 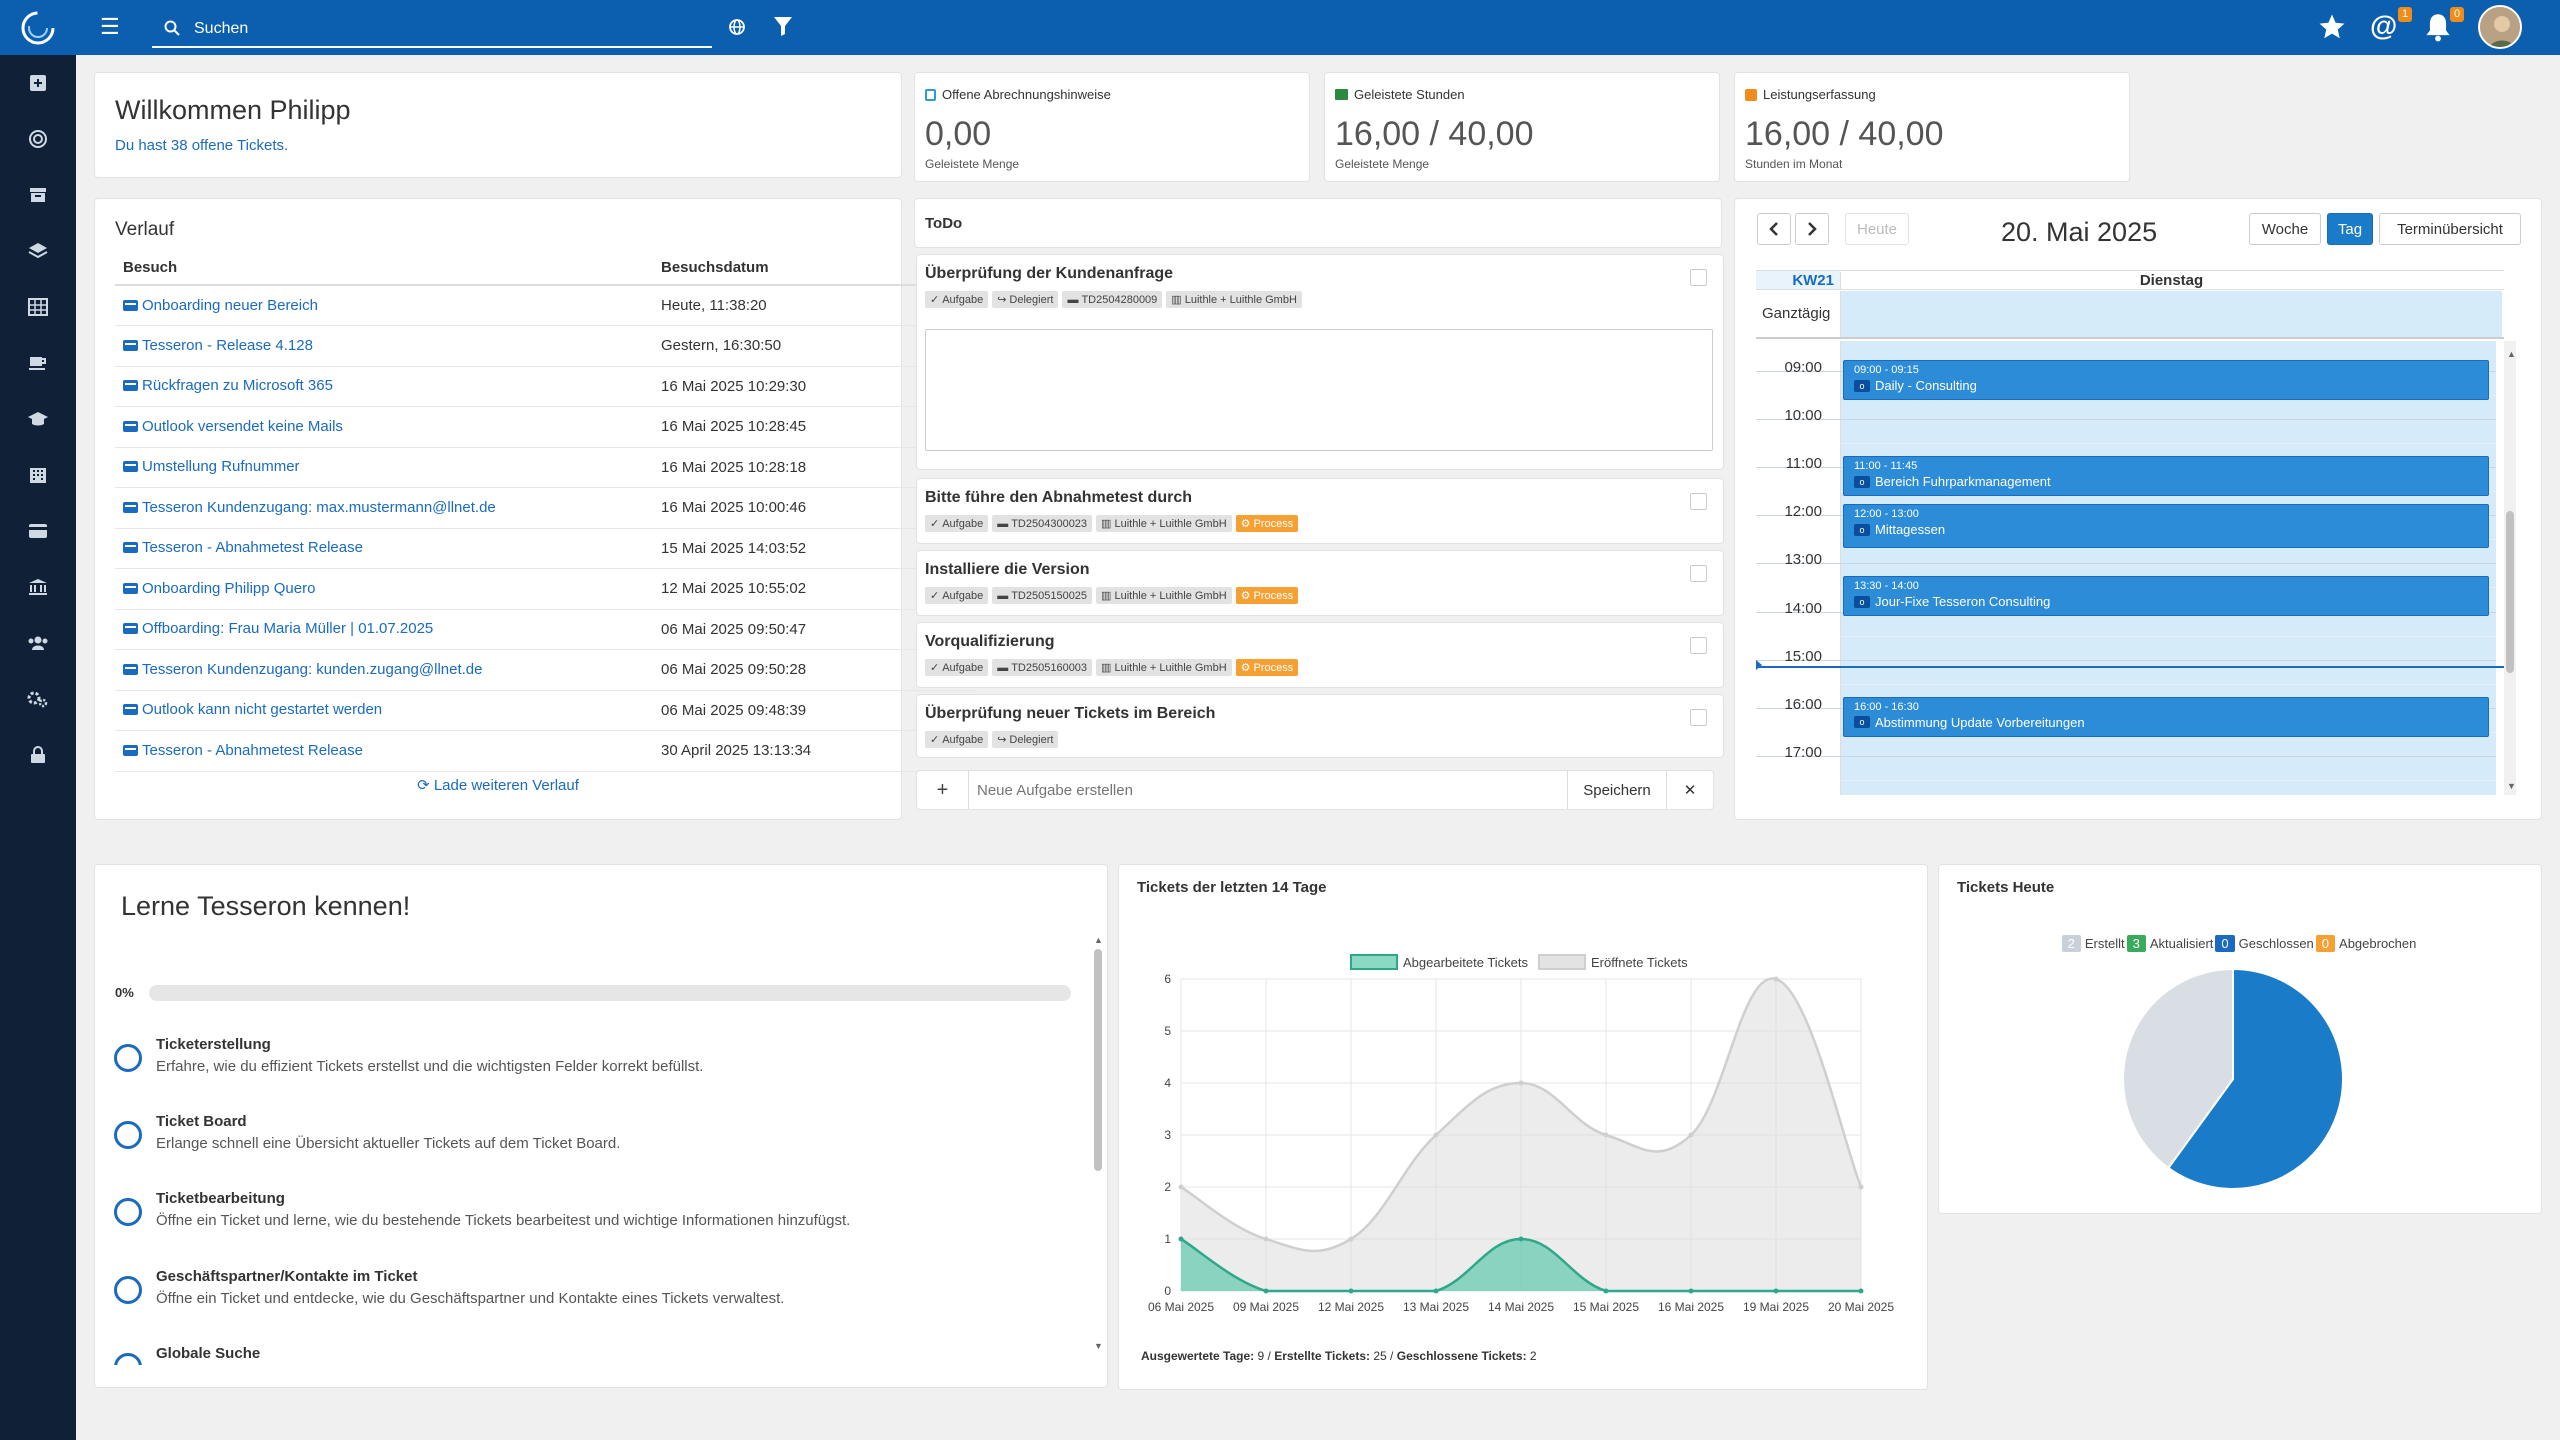 I want to click on plus-square-icon, so click(x=38, y=83).